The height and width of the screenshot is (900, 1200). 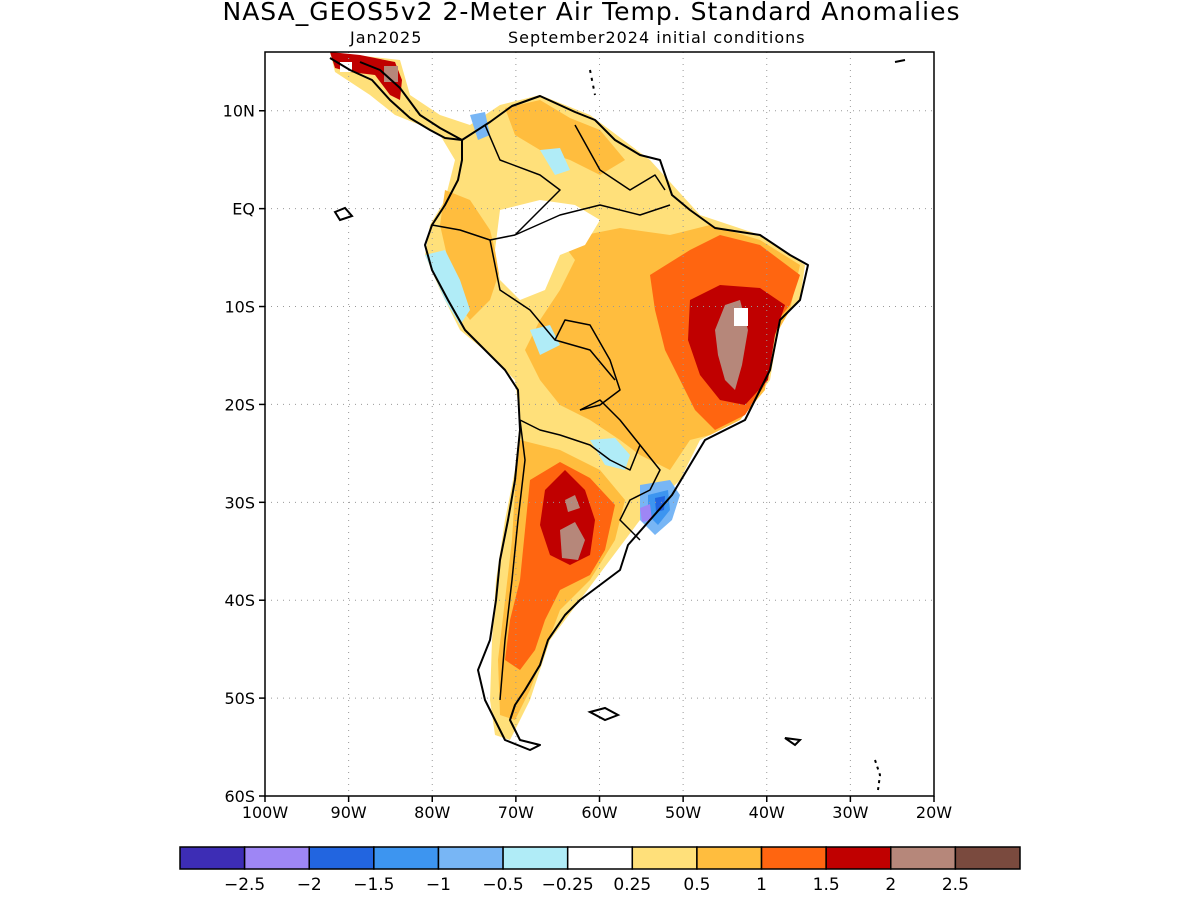 I want to click on anomaly-region-purple-uruguay, so click(x=646, y=513).